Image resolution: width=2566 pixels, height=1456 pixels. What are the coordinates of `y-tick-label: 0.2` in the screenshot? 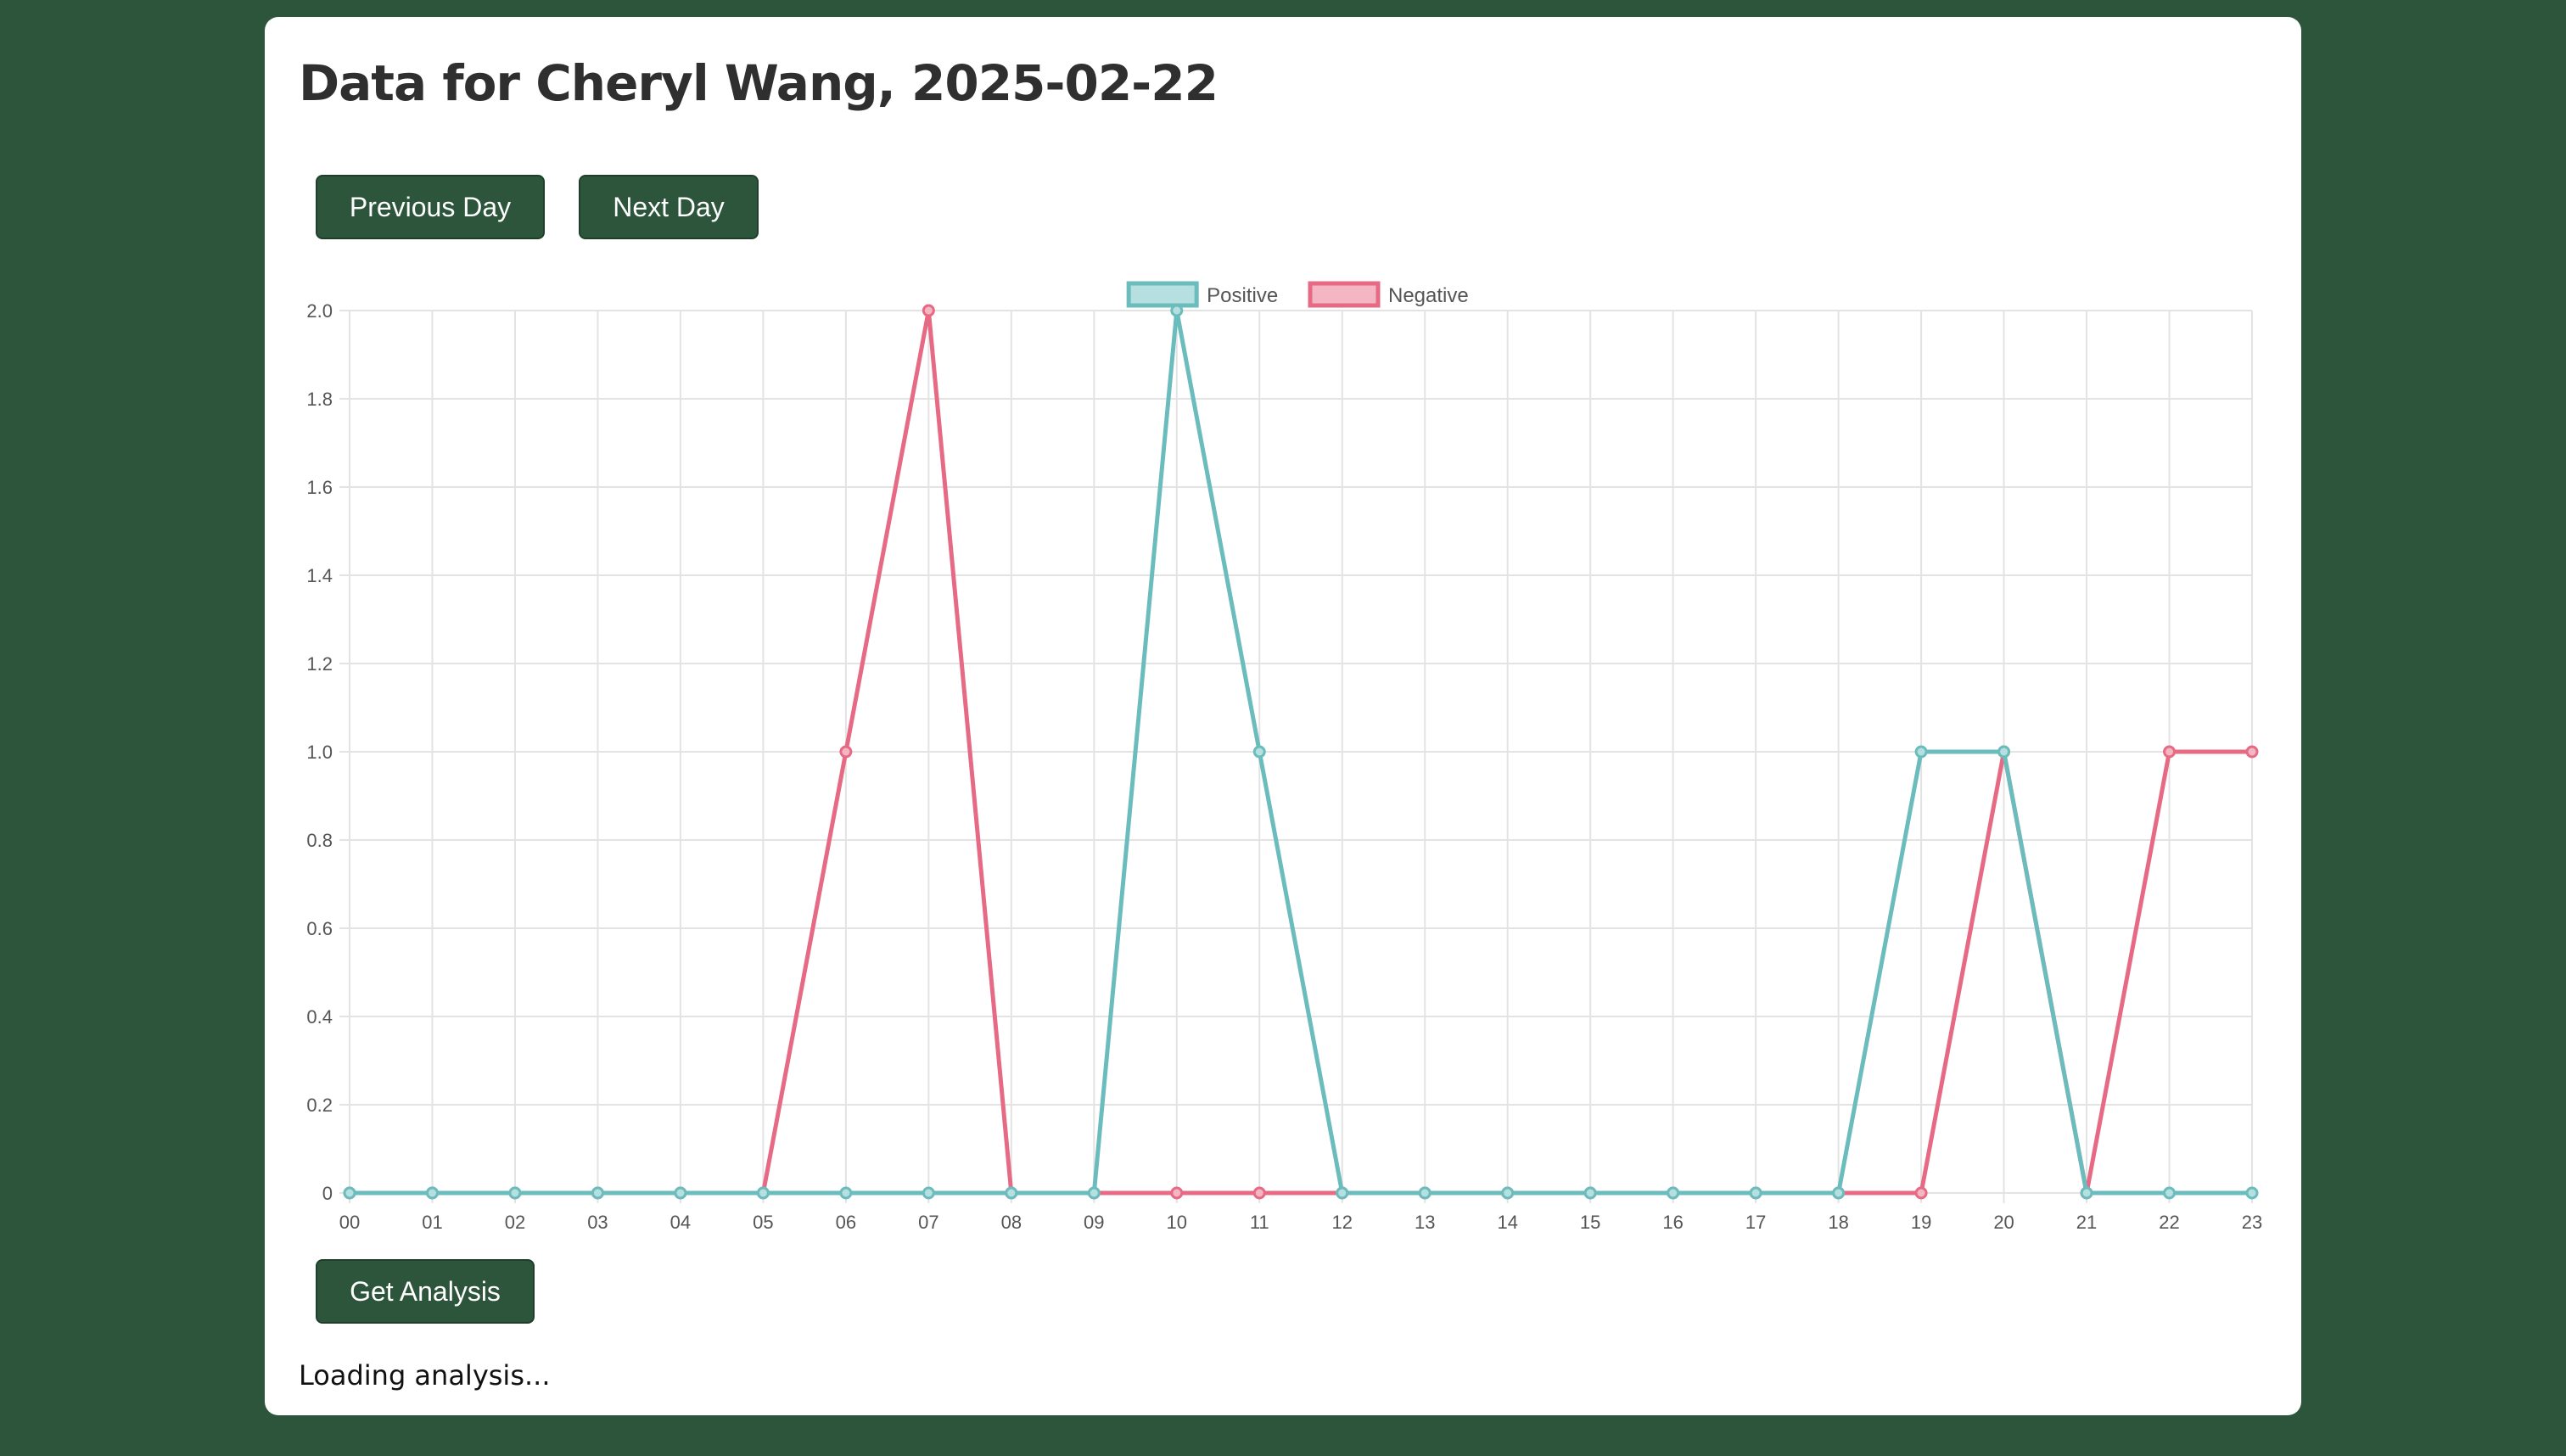 It's located at (319, 1105).